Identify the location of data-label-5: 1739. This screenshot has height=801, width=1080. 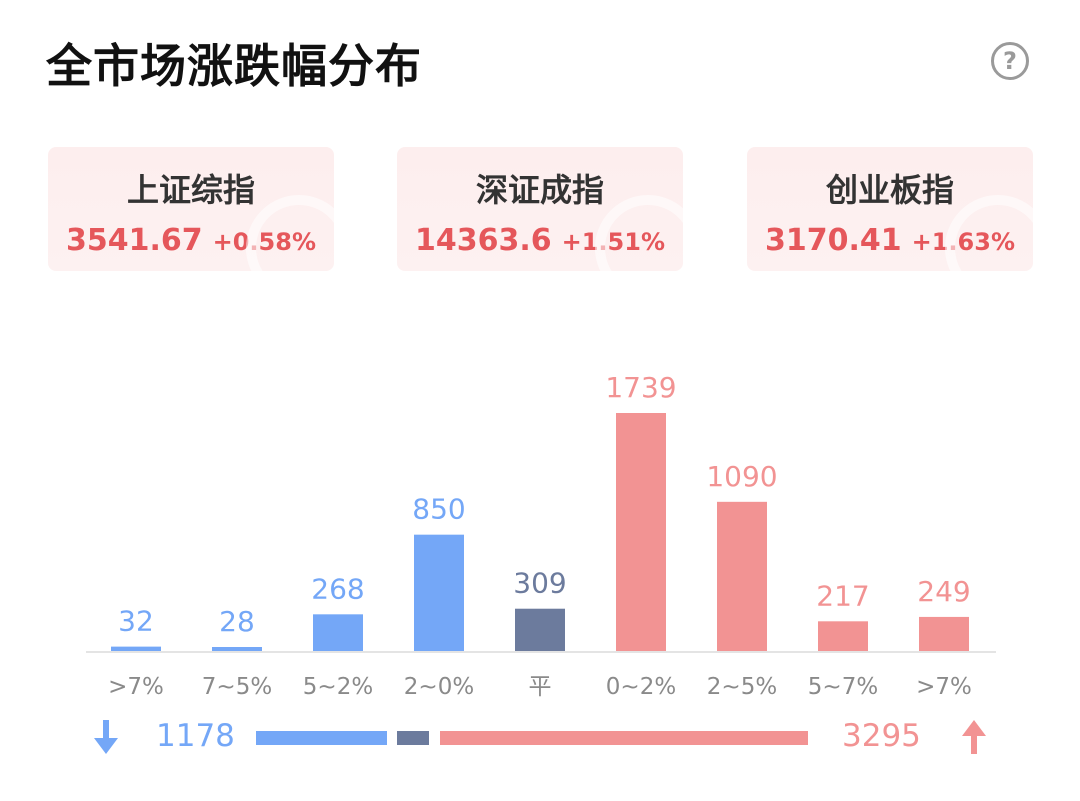
(640, 387).